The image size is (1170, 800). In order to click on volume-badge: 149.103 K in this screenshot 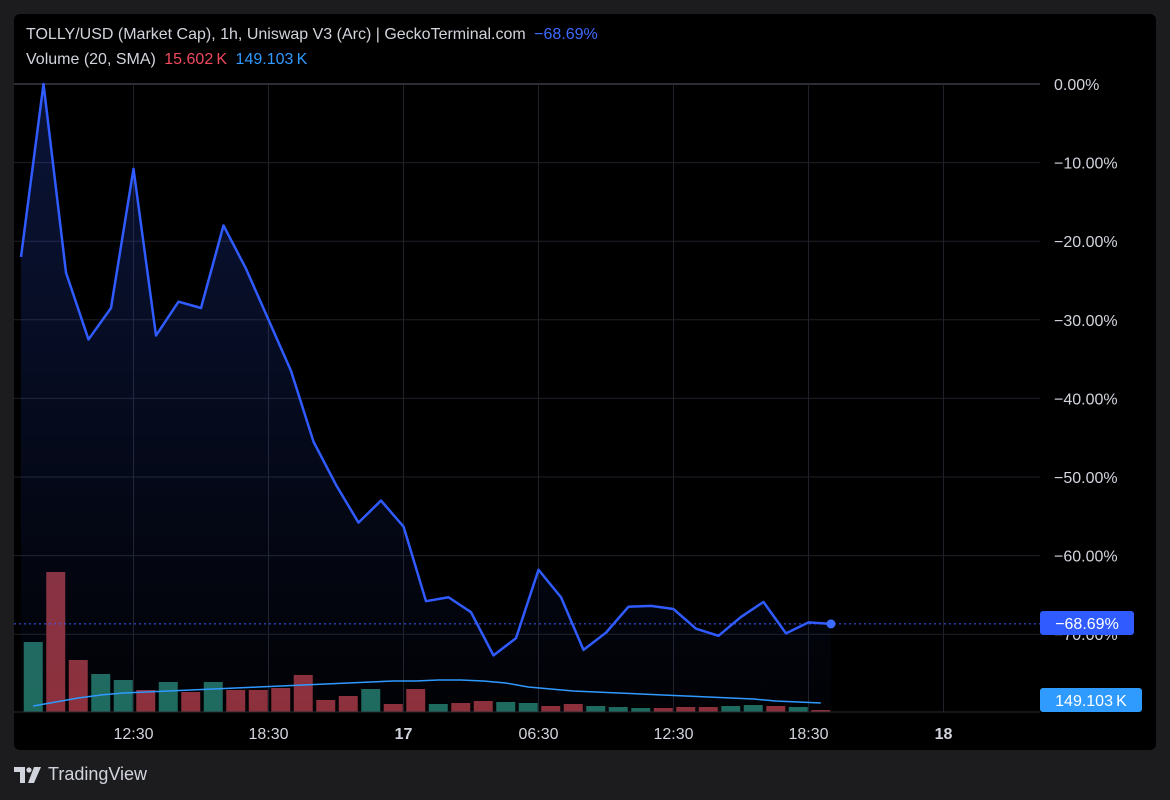, I will do `click(1091, 700)`.